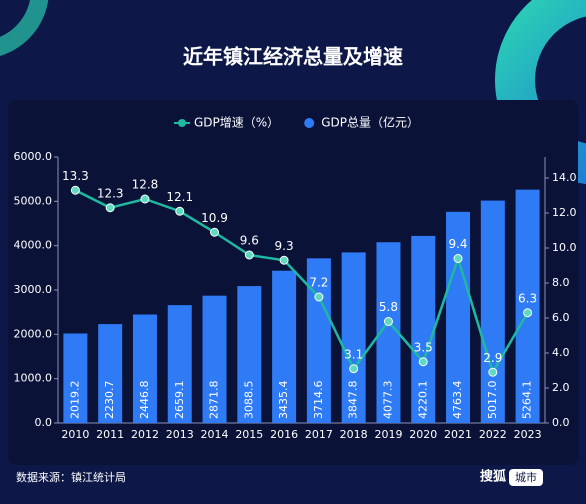 Image resolution: width=586 pixels, height=504 pixels. What do you see at coordinates (492, 358) in the screenshot?
I see `point-label: 2.9` at bounding box center [492, 358].